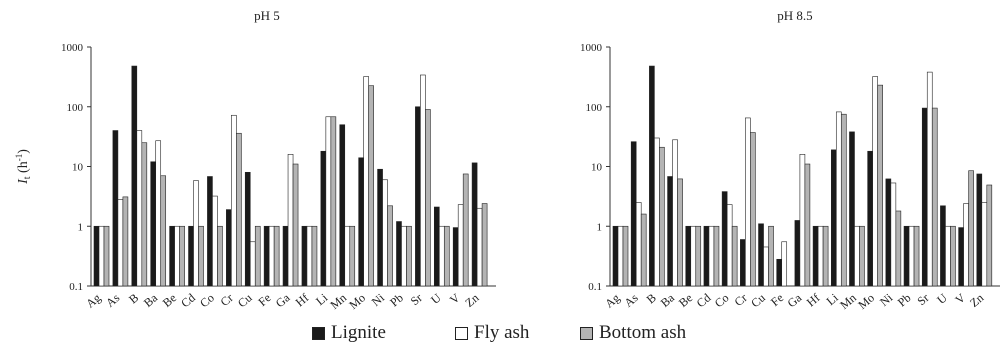  I want to click on bar-fly-ash-v, so click(966, 245).